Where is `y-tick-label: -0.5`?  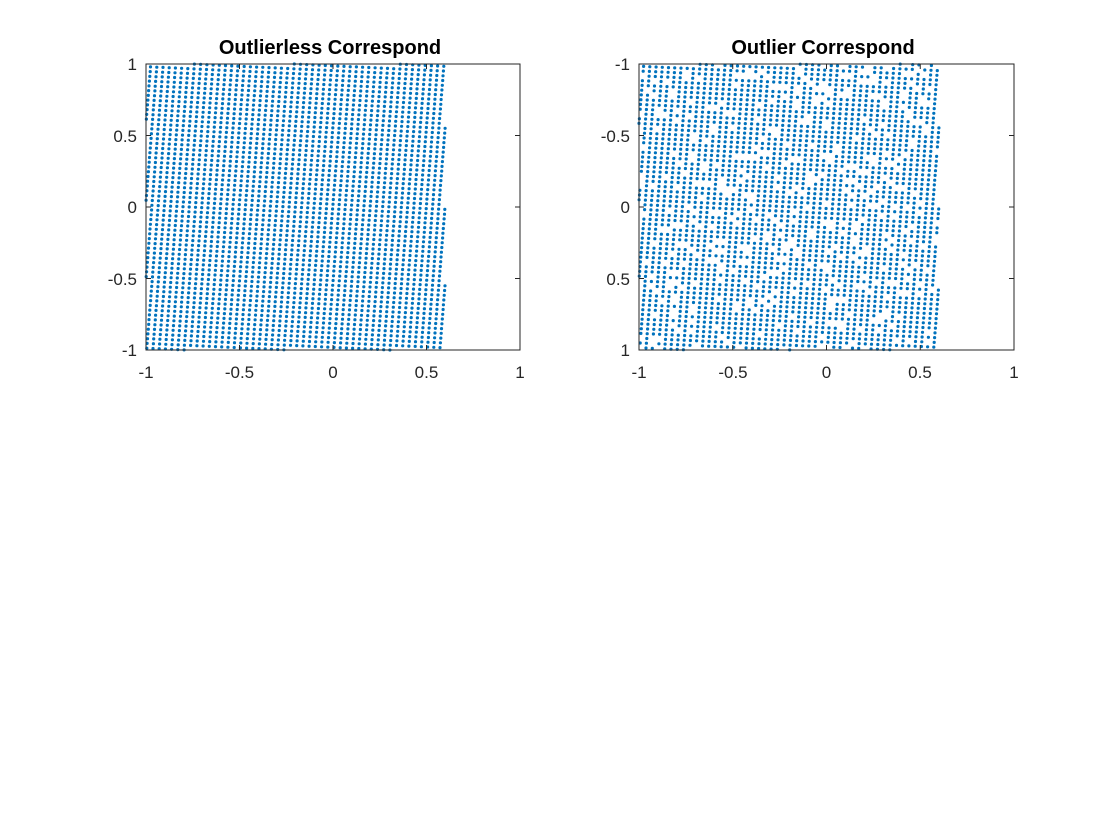 y-tick-label: -0.5 is located at coordinates (615, 136).